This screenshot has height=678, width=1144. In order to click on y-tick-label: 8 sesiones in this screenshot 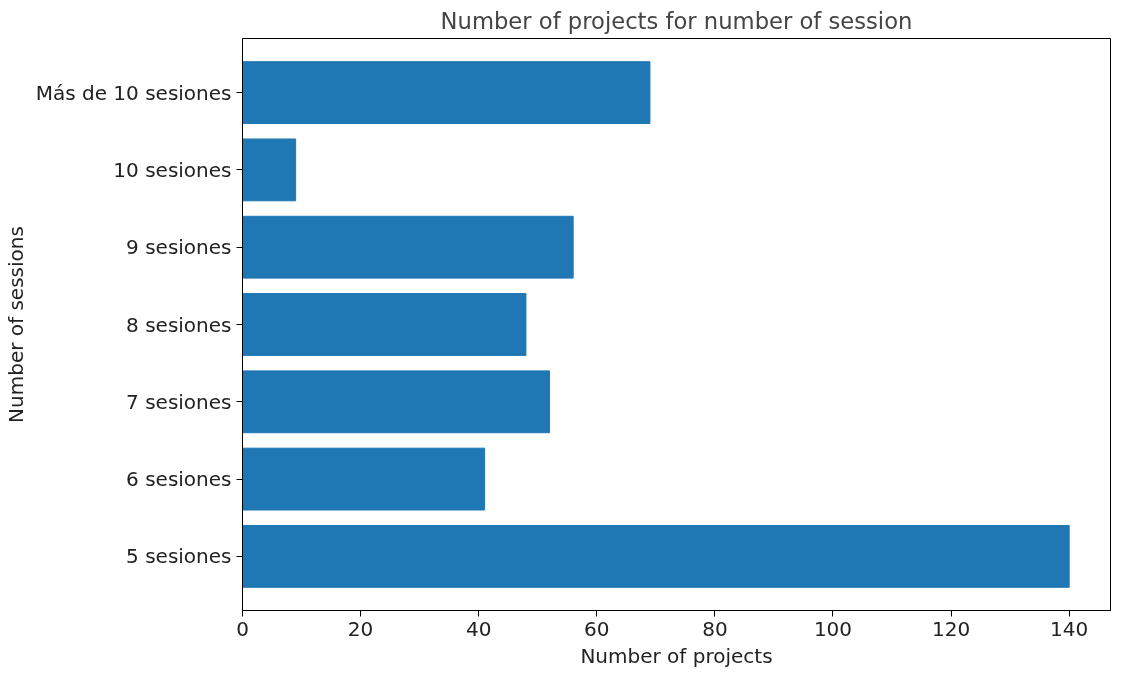, I will do `click(179, 324)`.